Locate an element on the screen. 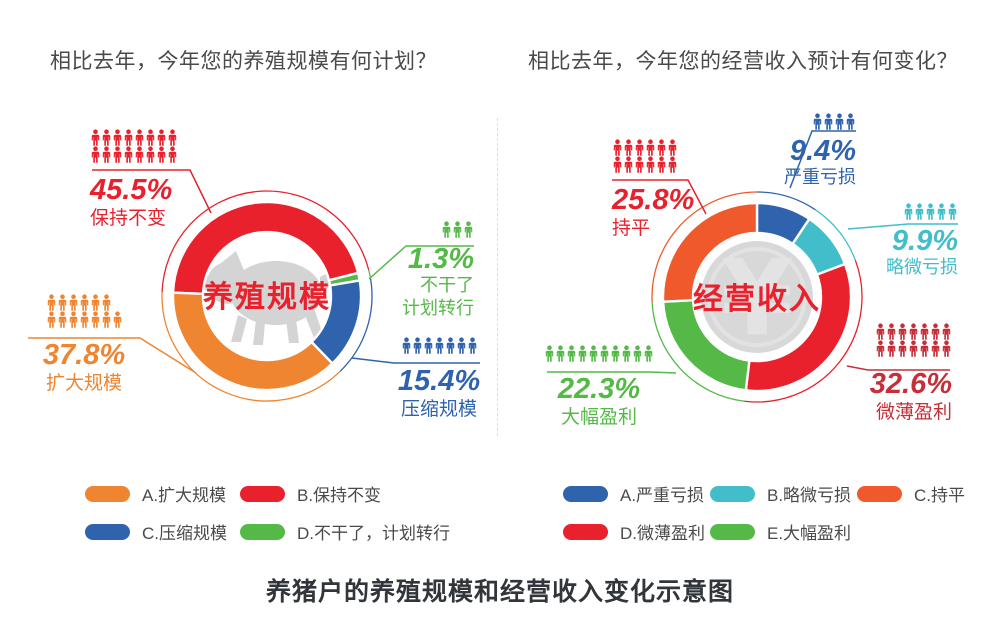 This screenshot has width=1000, height=644. legend-item-flat: C.持平 is located at coordinates (911, 493).